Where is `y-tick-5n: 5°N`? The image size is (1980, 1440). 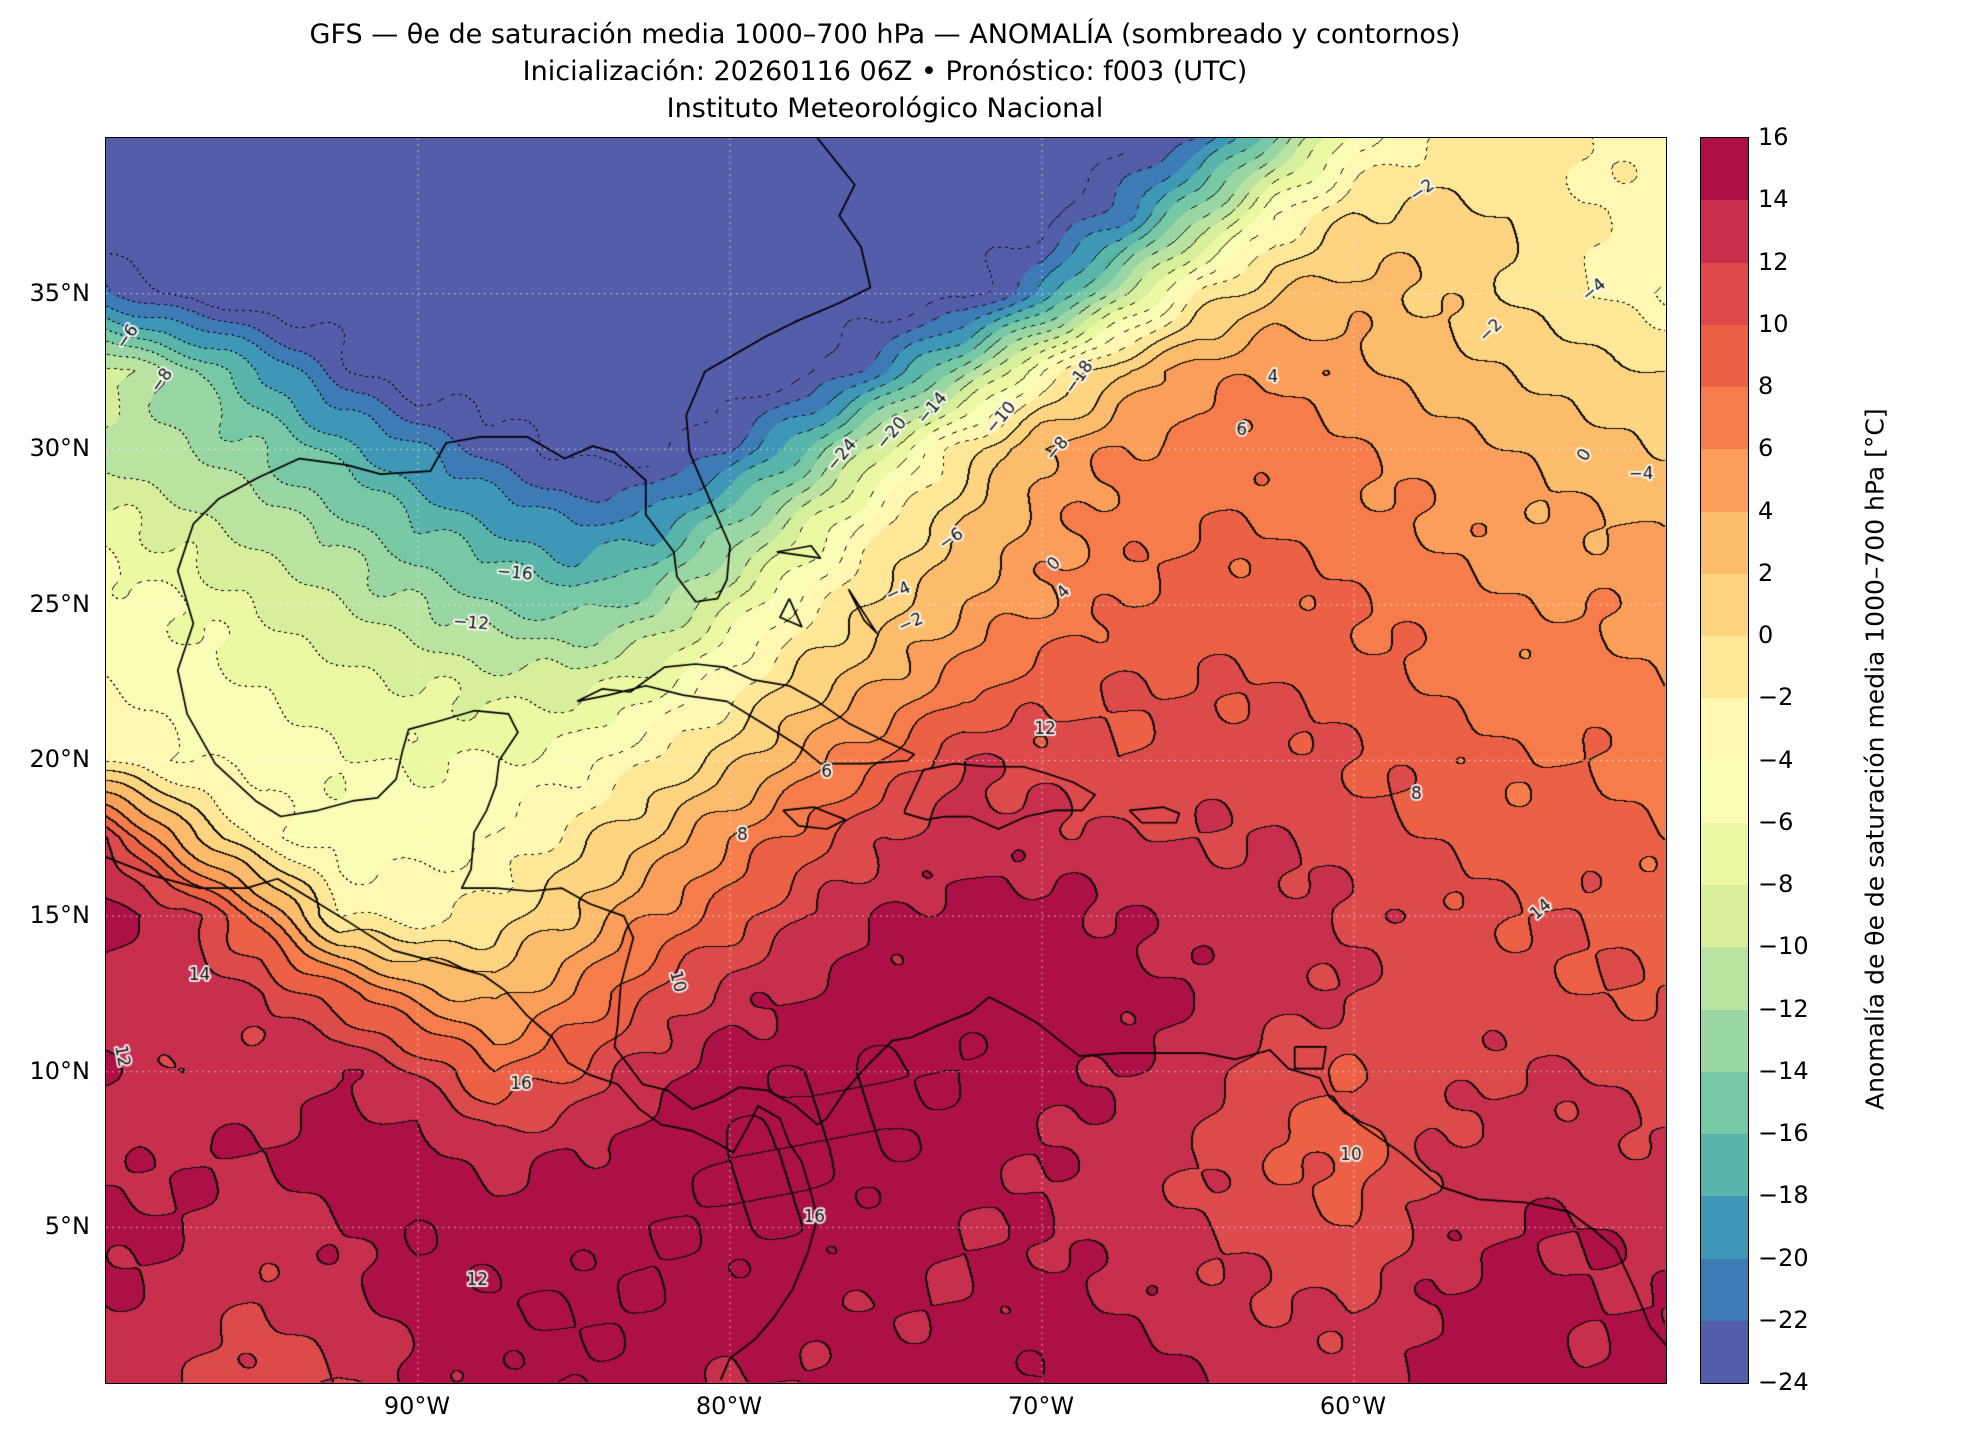
y-tick-5n: 5°N is located at coordinates (67, 1226).